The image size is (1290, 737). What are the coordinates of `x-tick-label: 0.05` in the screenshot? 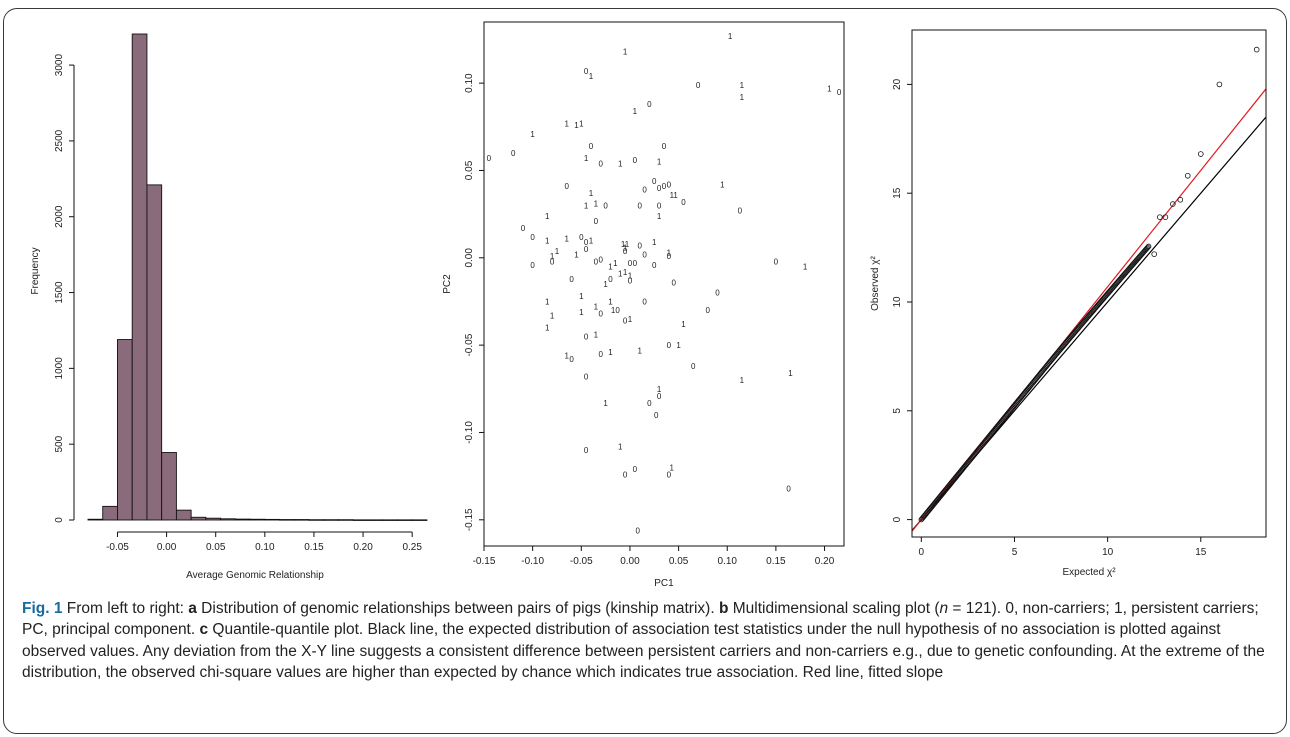 It's located at (216, 547).